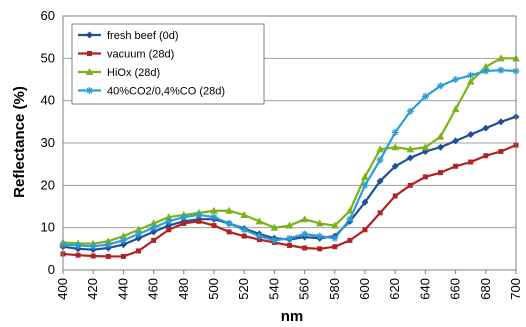 The height and width of the screenshot is (327, 526). What do you see at coordinates (51, 269) in the screenshot?
I see `y-tick-label: 0` at bounding box center [51, 269].